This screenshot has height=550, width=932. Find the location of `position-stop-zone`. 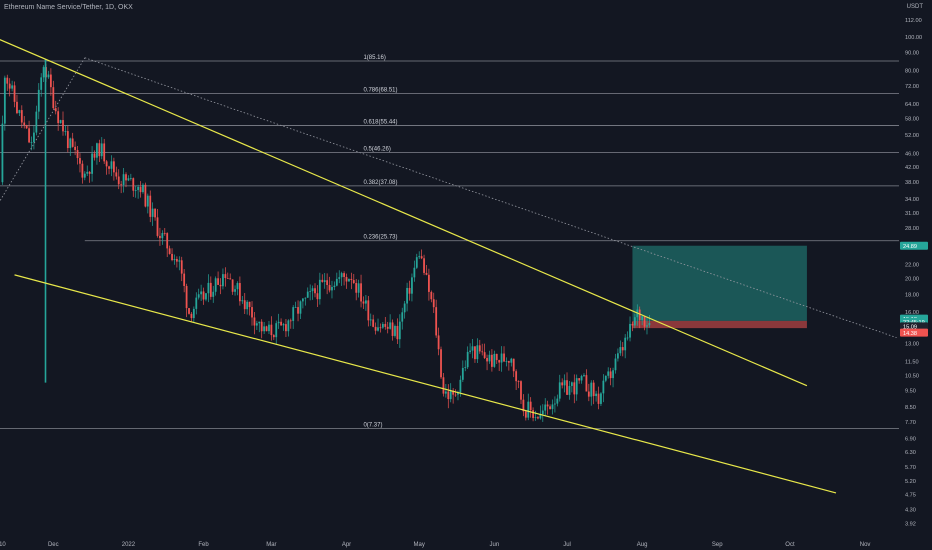

position-stop-zone is located at coordinates (719, 324).